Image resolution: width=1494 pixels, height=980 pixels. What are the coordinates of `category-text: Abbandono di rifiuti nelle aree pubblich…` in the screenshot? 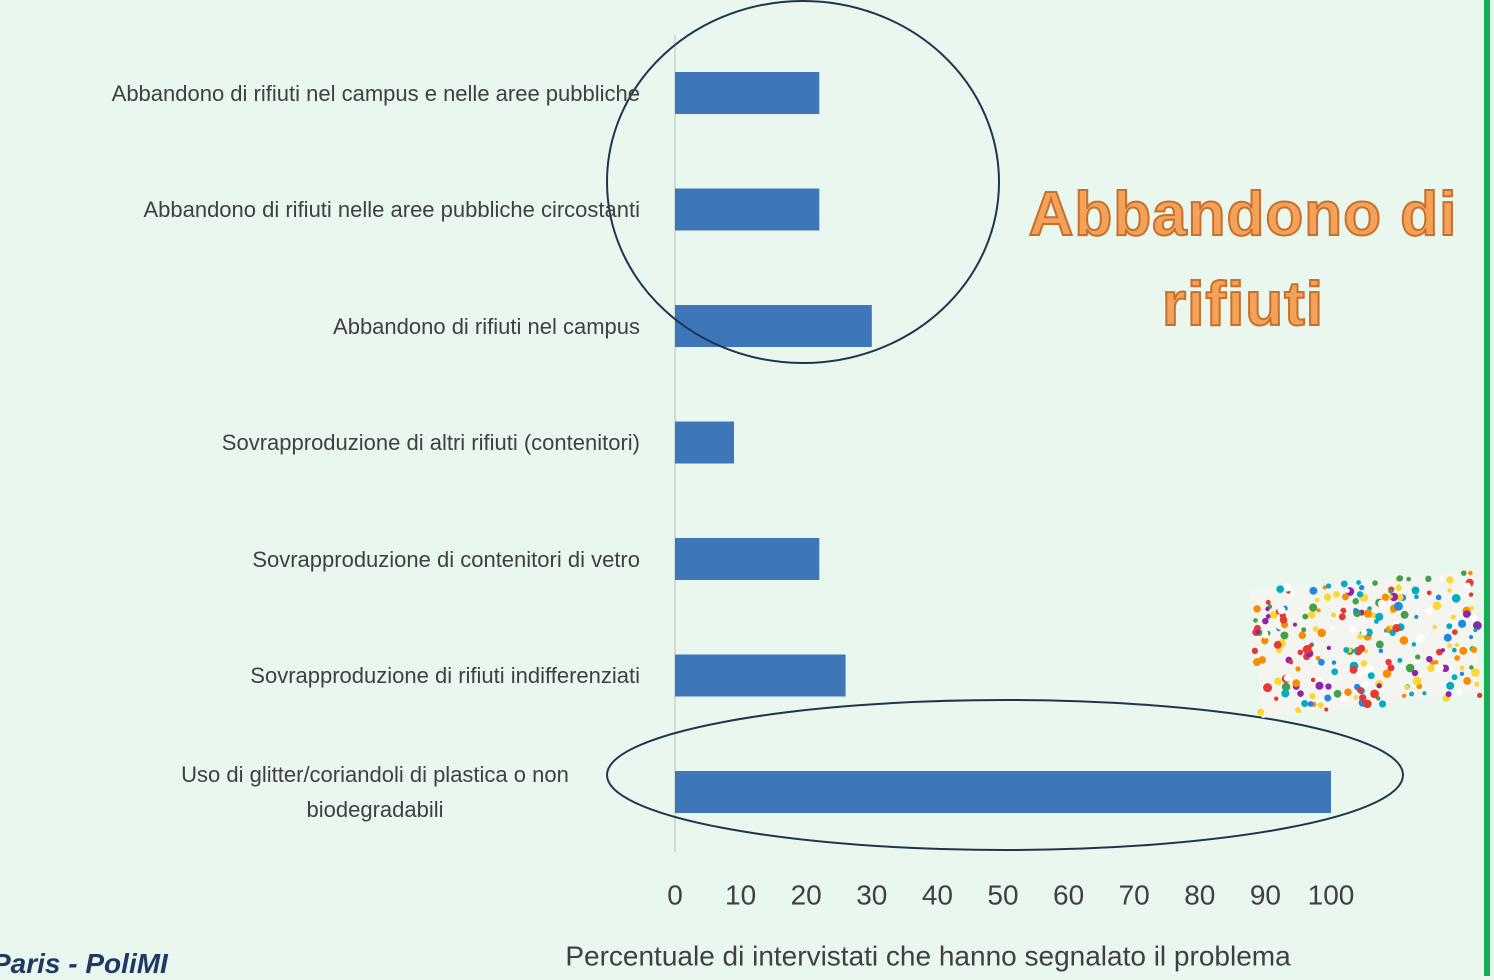 It's located at (391, 209).